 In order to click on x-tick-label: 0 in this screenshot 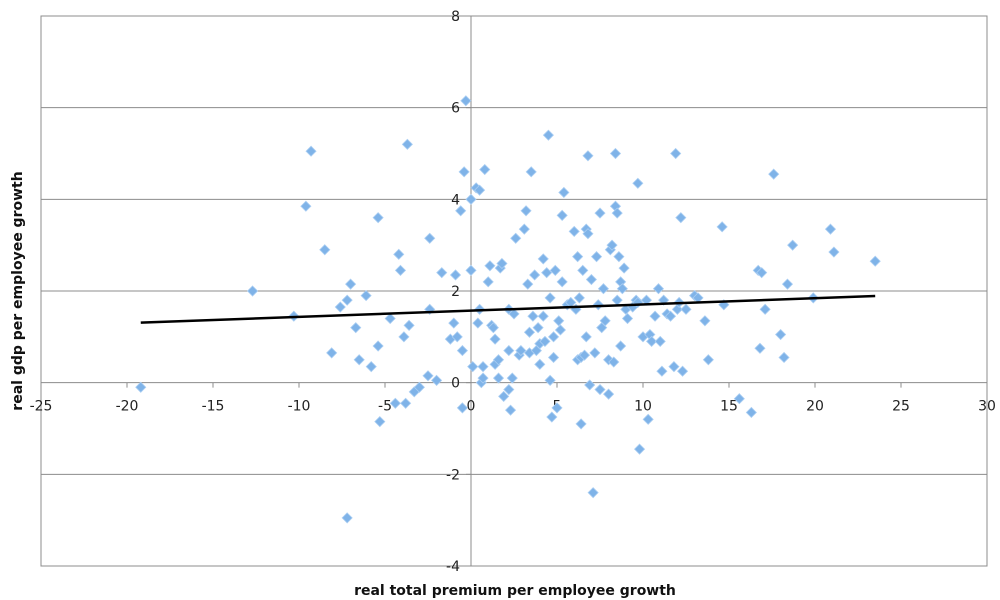, I will do `click(471, 407)`.